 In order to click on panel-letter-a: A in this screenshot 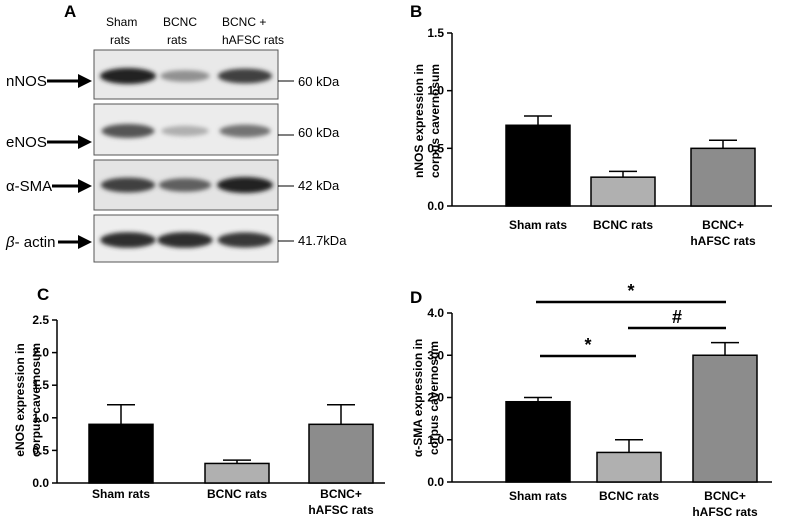, I will do `click(70, 11)`.